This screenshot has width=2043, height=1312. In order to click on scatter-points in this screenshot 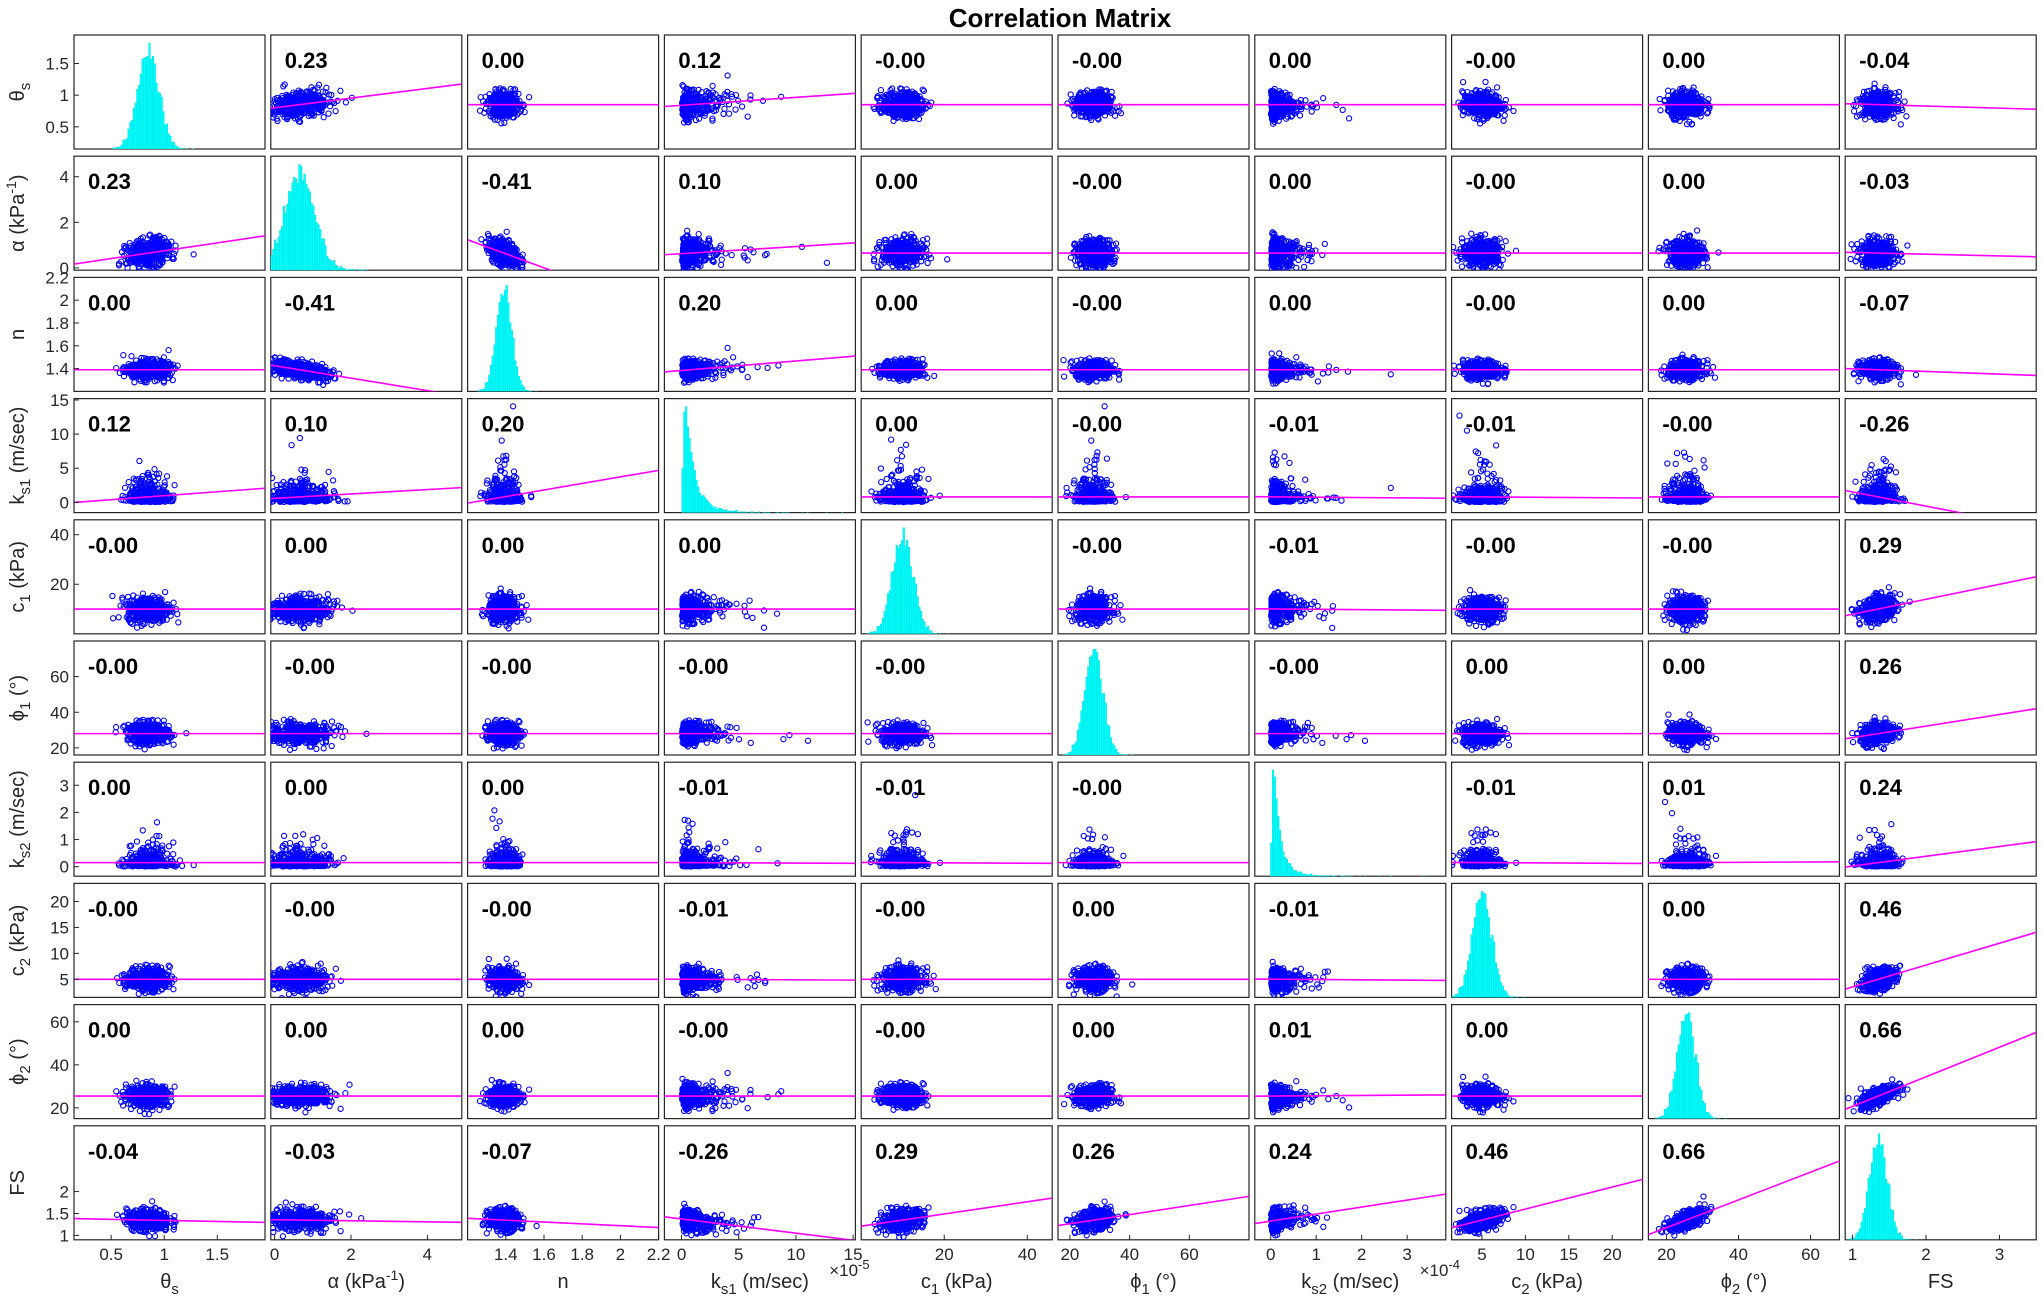, I will do `click(902, 105)`.